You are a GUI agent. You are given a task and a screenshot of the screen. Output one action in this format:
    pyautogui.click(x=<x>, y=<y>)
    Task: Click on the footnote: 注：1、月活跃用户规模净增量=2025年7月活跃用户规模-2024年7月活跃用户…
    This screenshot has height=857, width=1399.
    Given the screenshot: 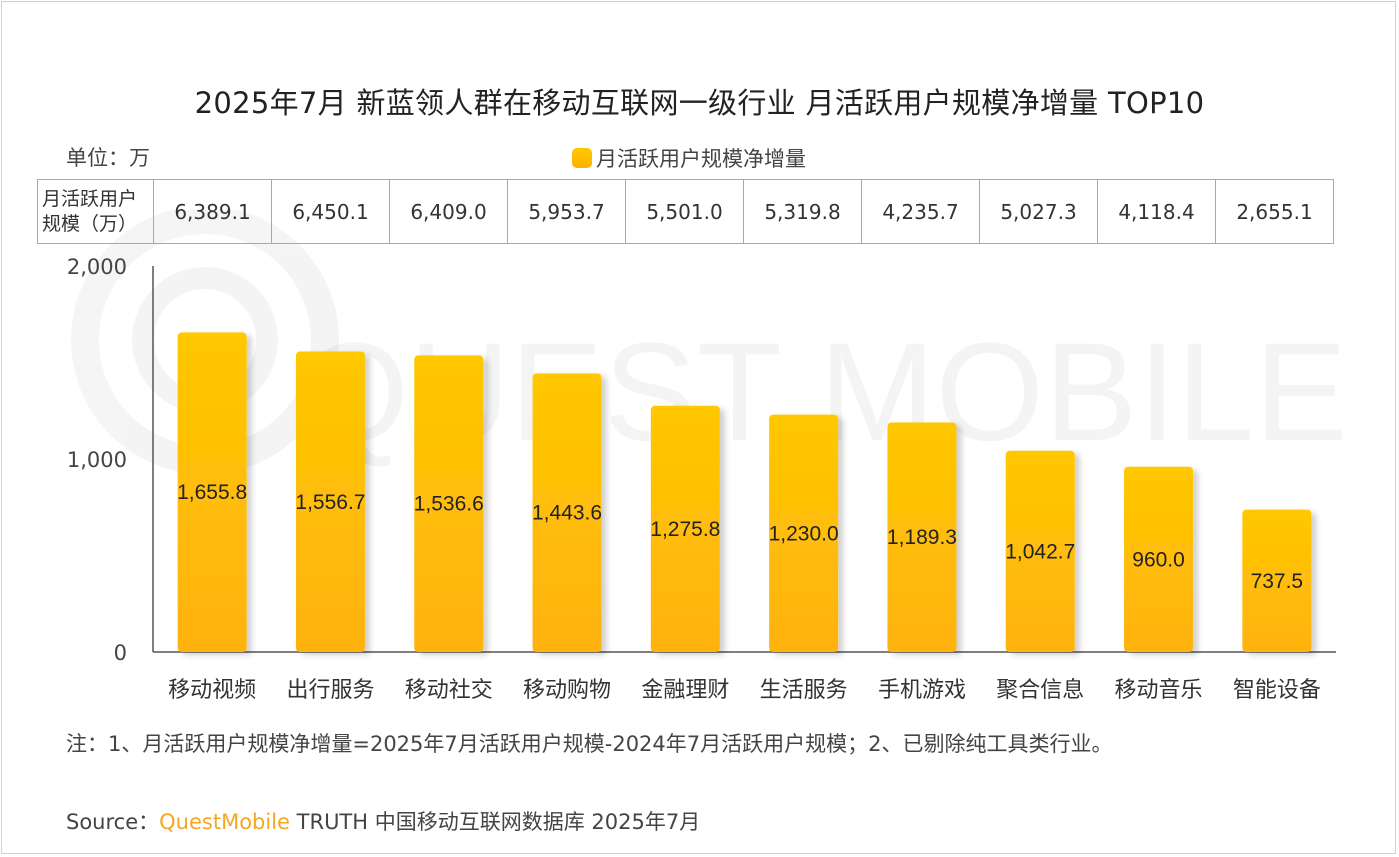 What is the action you would take?
    pyautogui.click(x=589, y=744)
    